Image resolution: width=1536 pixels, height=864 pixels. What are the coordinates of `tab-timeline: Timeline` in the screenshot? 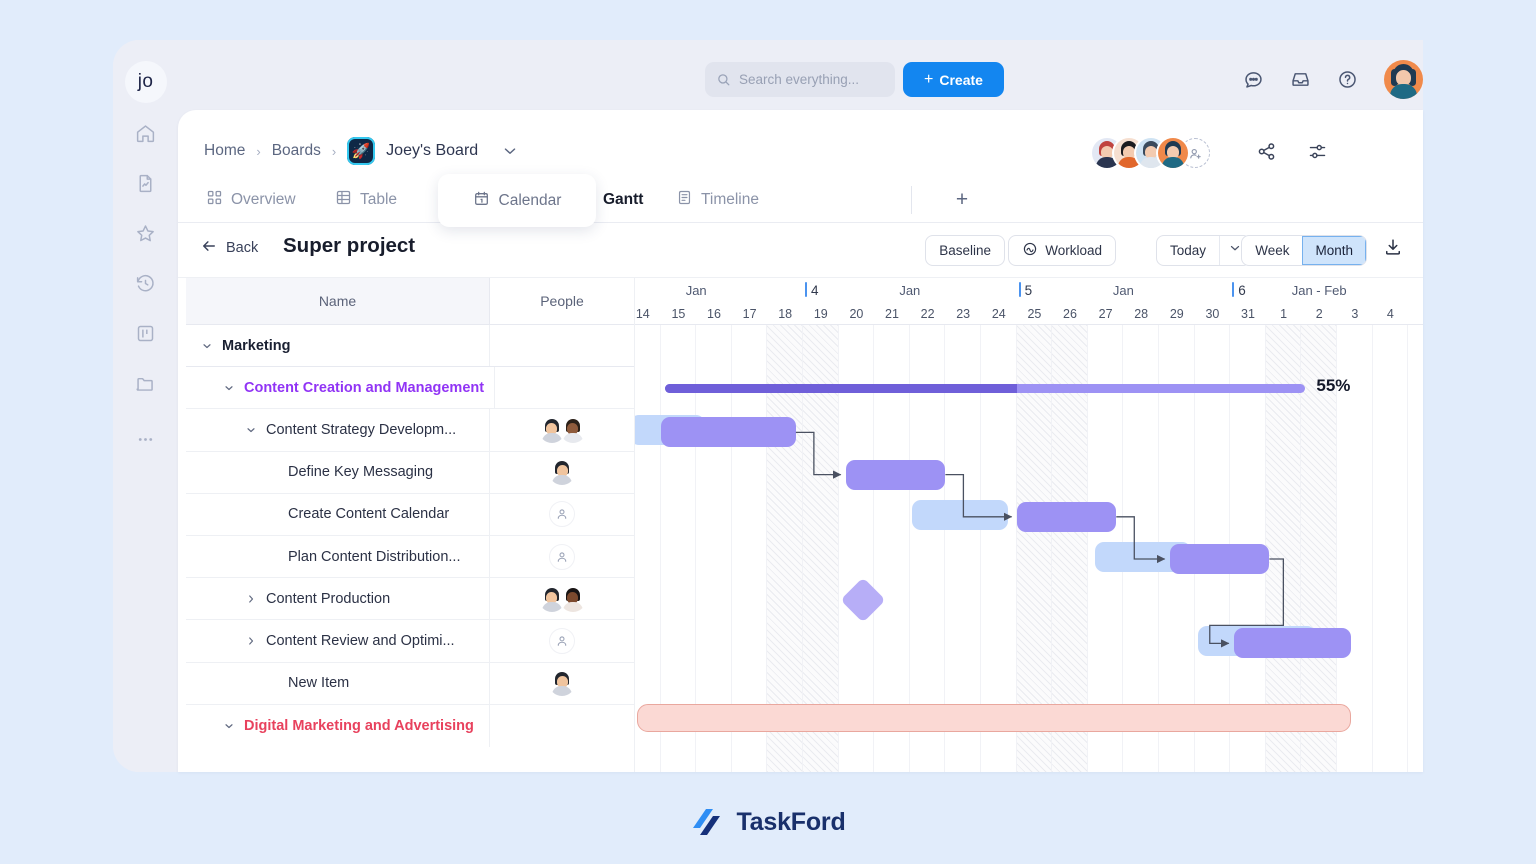 It's located at (717, 199).